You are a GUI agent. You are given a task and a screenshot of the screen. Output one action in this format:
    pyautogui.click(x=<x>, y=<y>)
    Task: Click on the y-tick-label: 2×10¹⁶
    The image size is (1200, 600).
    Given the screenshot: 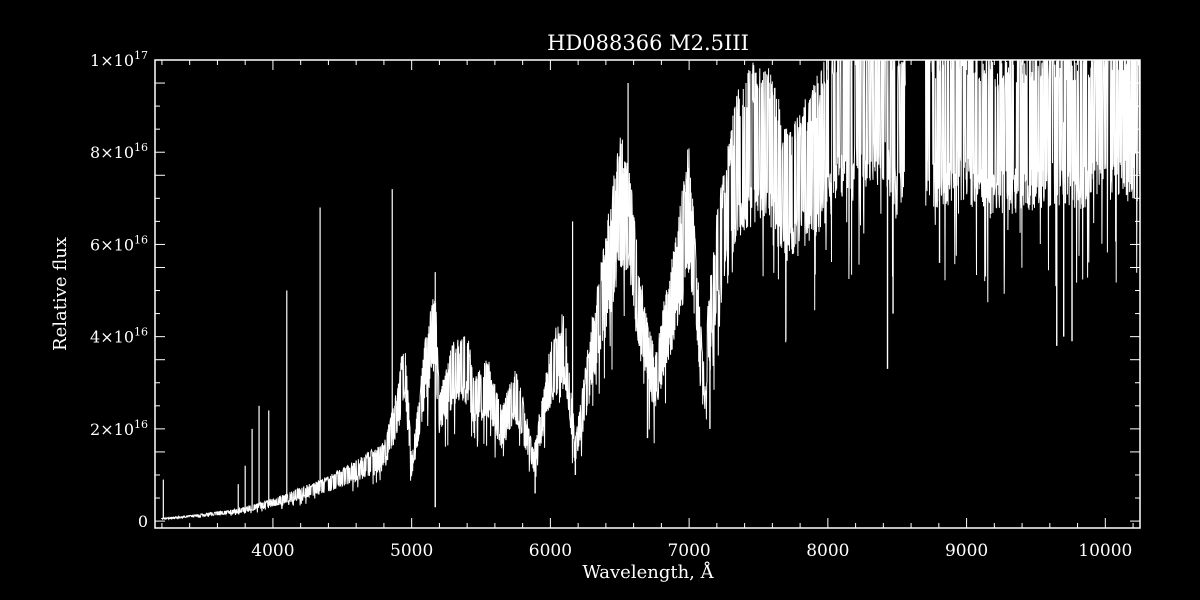 What is the action you would take?
    pyautogui.click(x=119, y=428)
    